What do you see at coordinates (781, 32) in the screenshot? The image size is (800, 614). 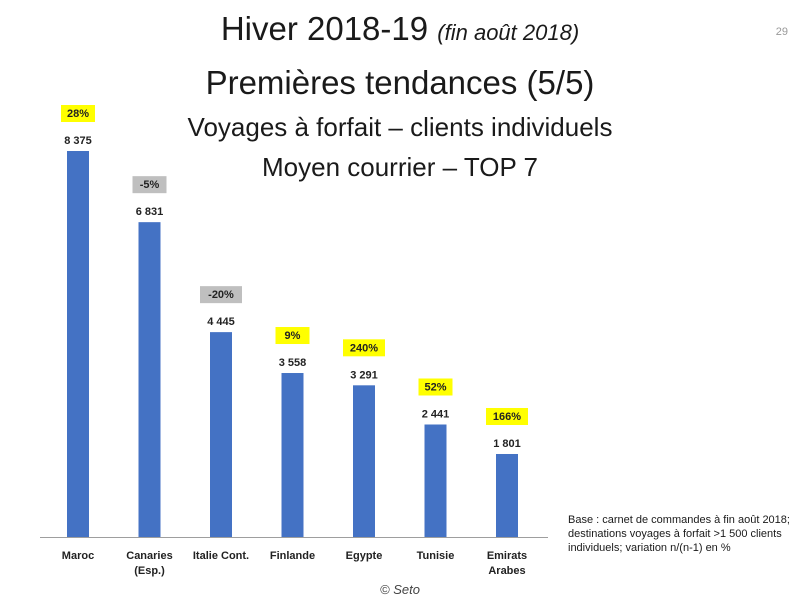 I see `page-number: 29` at bounding box center [781, 32].